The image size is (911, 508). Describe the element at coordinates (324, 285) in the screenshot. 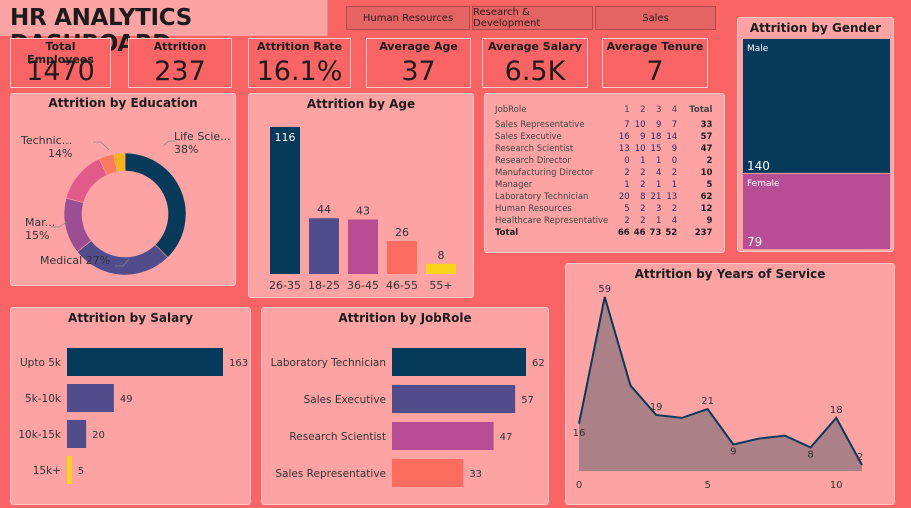

I see `age-tick-label: 18-25` at that location.